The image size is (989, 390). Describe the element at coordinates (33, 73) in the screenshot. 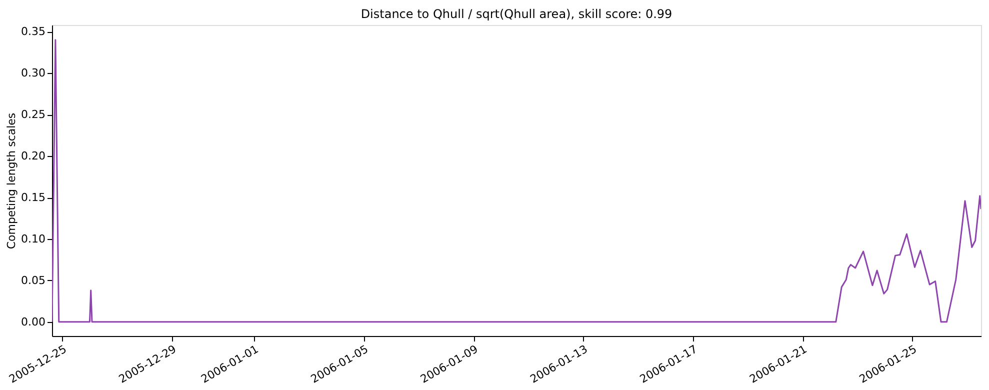

I see `y-tick-label: 0.30` at that location.